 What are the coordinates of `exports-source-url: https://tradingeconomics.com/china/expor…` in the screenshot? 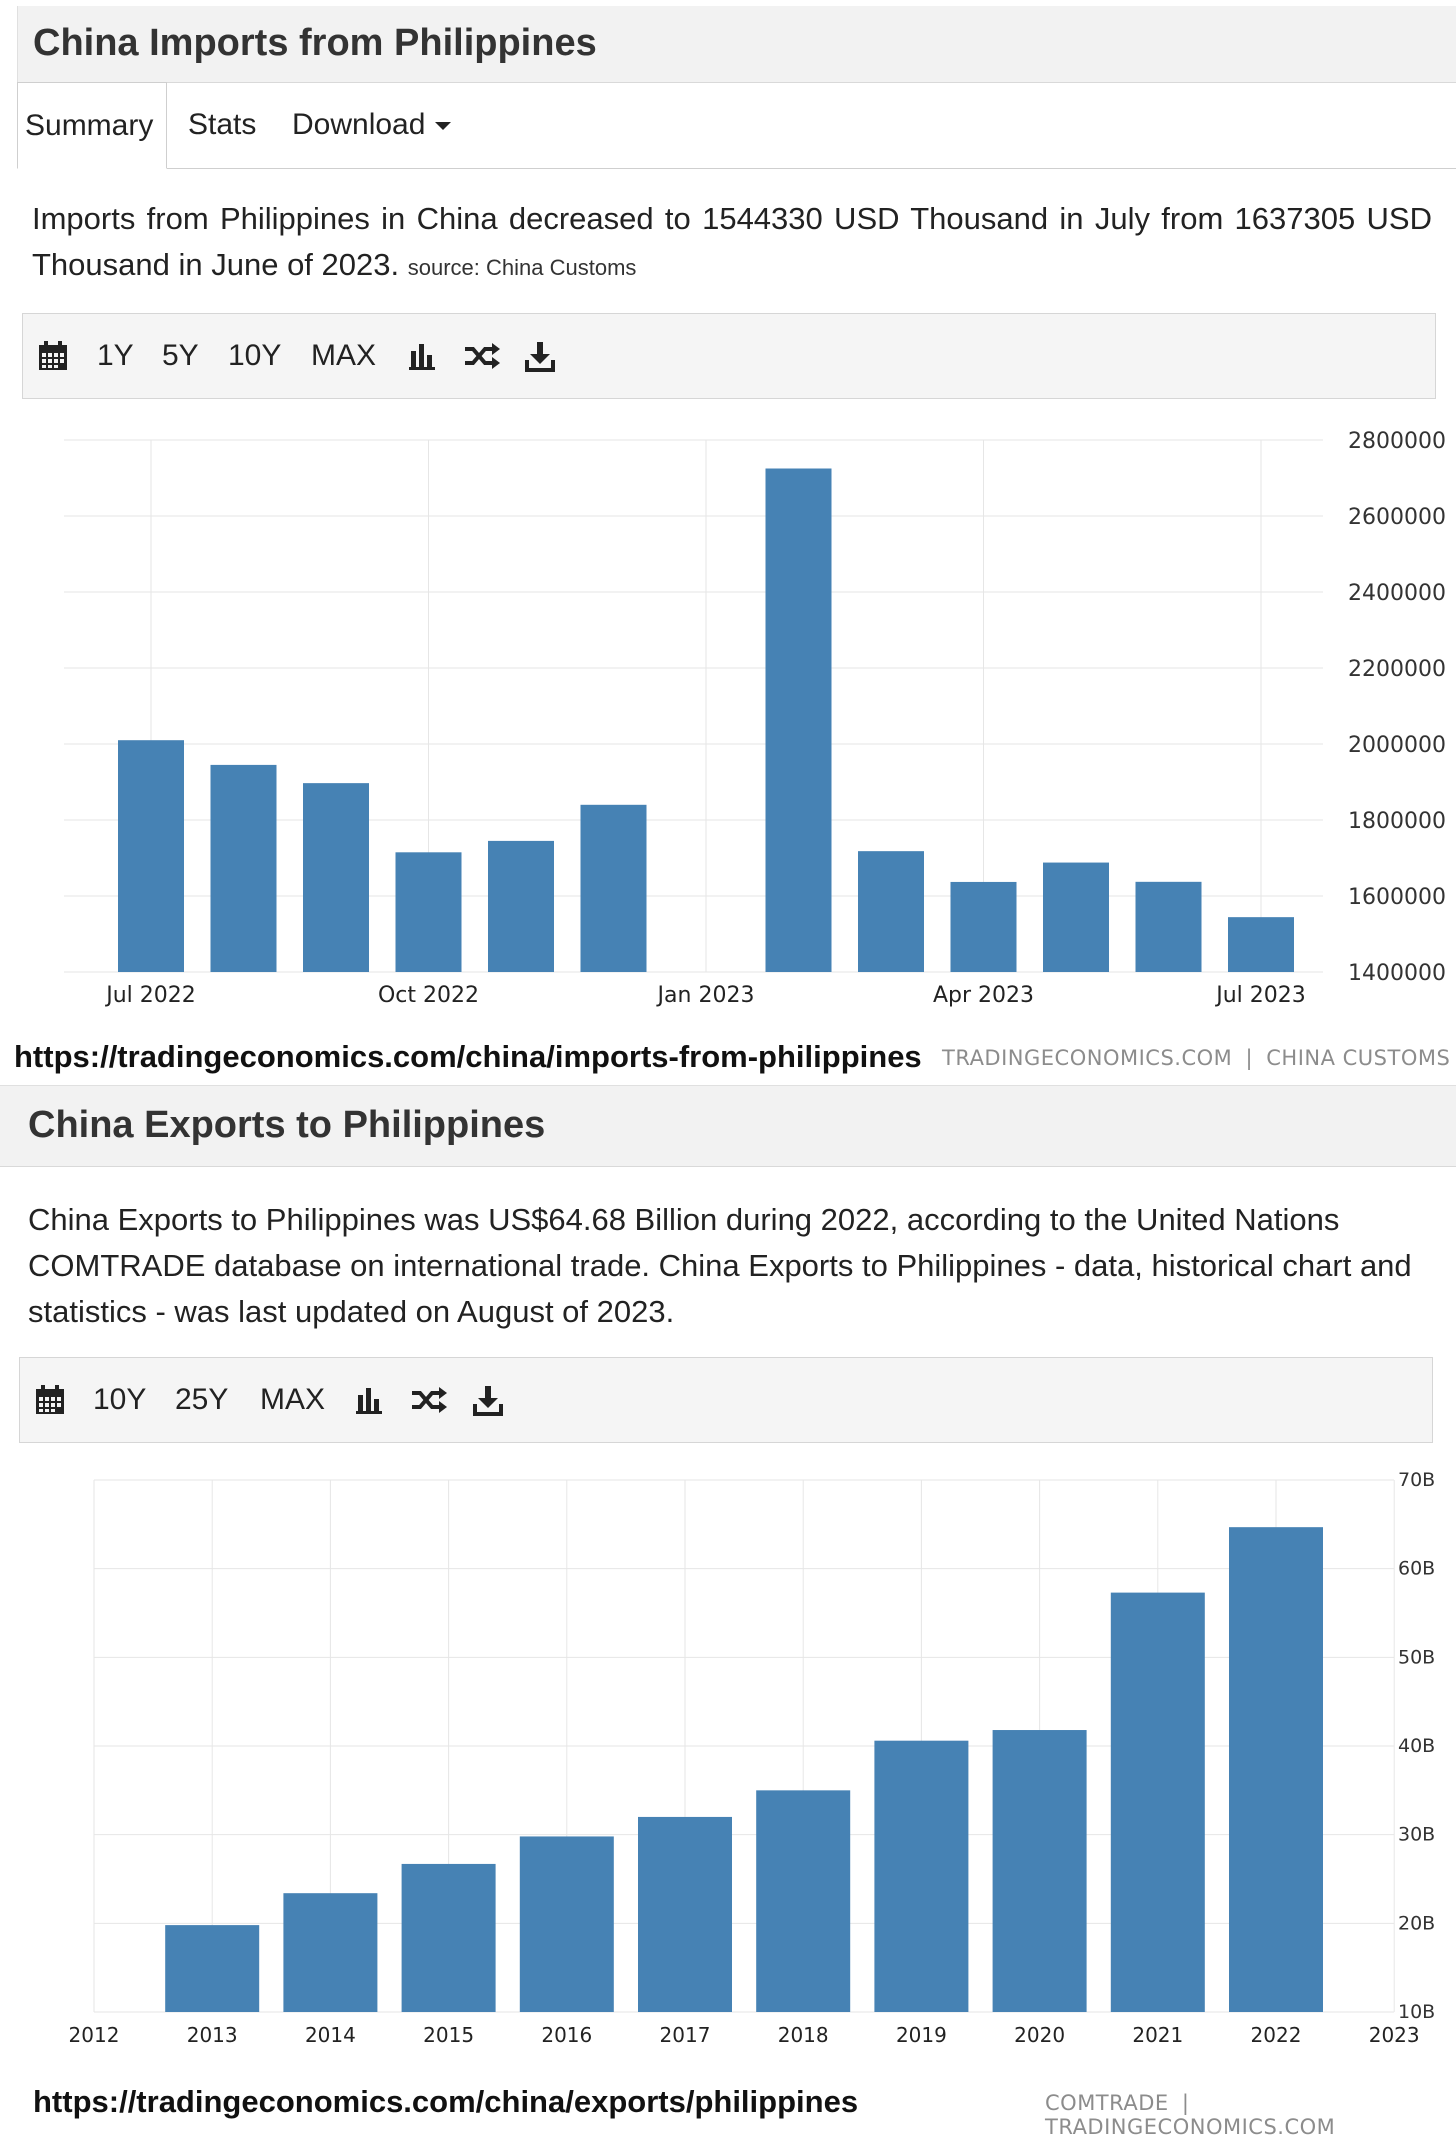 It's located at (446, 2101).